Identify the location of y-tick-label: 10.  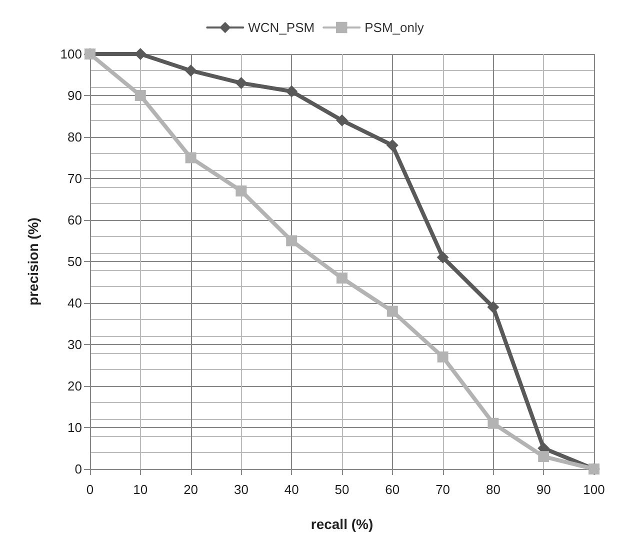
(75, 427).